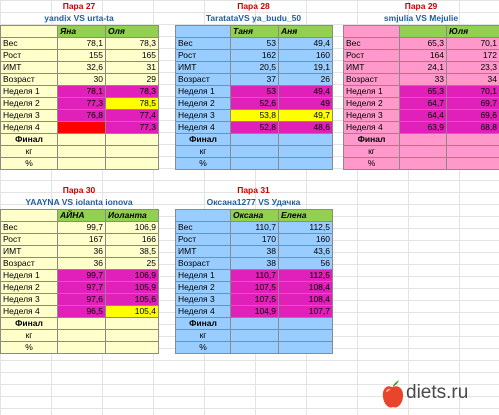 Image resolution: width=499 pixels, height=415 pixels. I want to click on participant-name: АЙНА, so click(81, 215).